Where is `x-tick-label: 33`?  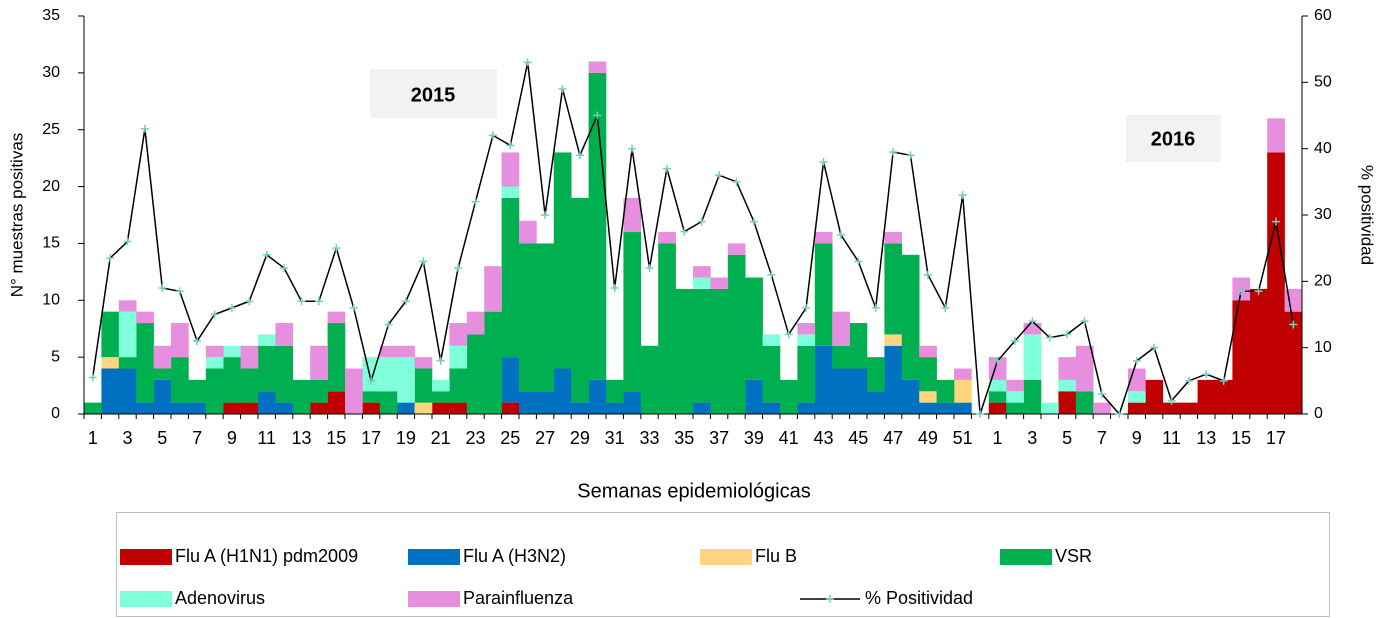 x-tick-label: 33 is located at coordinates (649, 438).